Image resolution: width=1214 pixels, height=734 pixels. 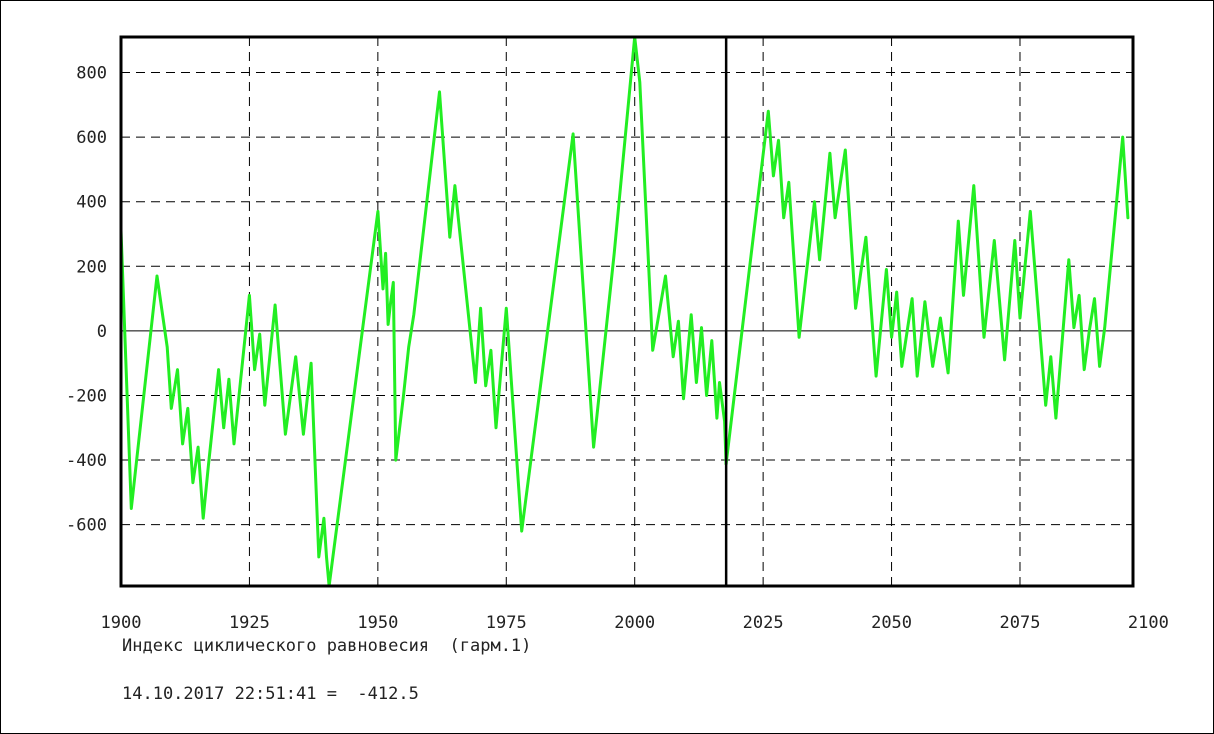 What do you see at coordinates (506, 623) in the screenshot?
I see `x-tick-label: 1975` at bounding box center [506, 623].